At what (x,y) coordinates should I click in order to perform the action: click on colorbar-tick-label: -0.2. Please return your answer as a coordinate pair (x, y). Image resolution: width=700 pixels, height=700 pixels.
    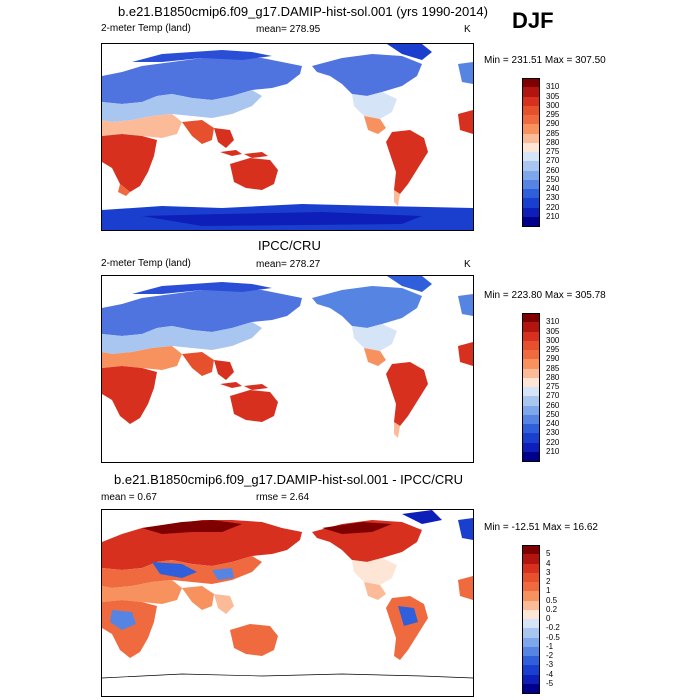
    Looking at the image, I should click on (553, 628).